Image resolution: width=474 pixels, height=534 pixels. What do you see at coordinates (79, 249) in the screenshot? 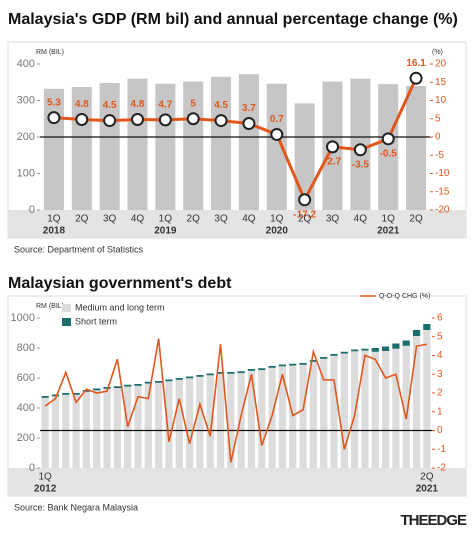
I see `source: Source: Department of Statistics` at bounding box center [79, 249].